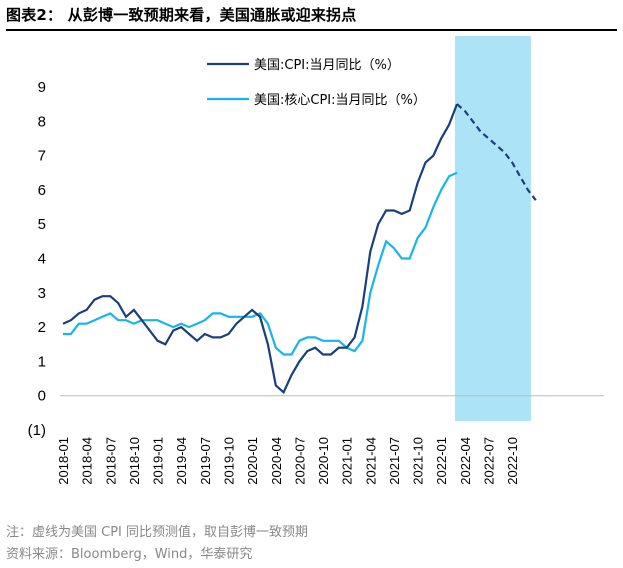 This screenshot has width=623, height=568. What do you see at coordinates (42, 190) in the screenshot?
I see `y-tick-label: 6` at bounding box center [42, 190].